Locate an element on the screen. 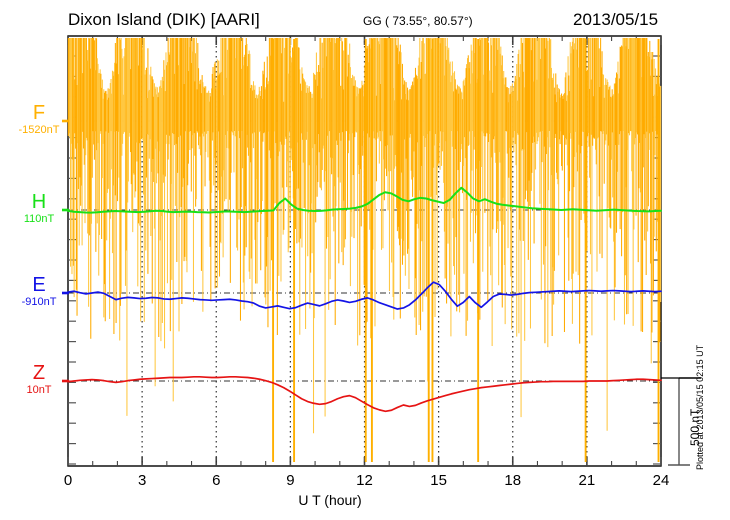  scale-bar is located at coordinates (681, 421).